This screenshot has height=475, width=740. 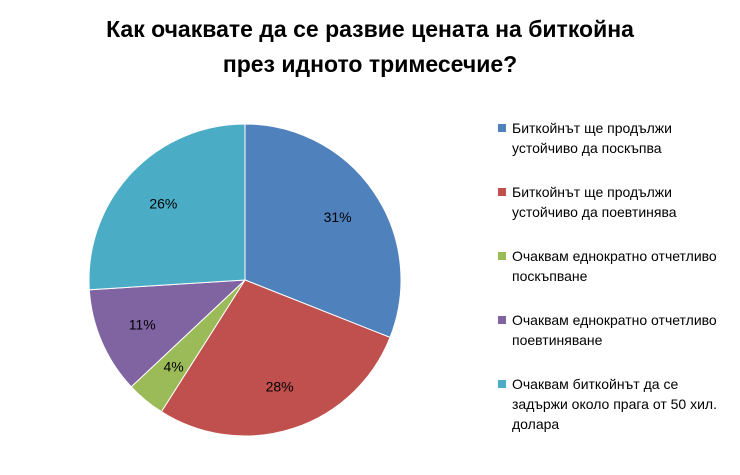 I want to click on data-label: 4%, so click(x=173, y=366).